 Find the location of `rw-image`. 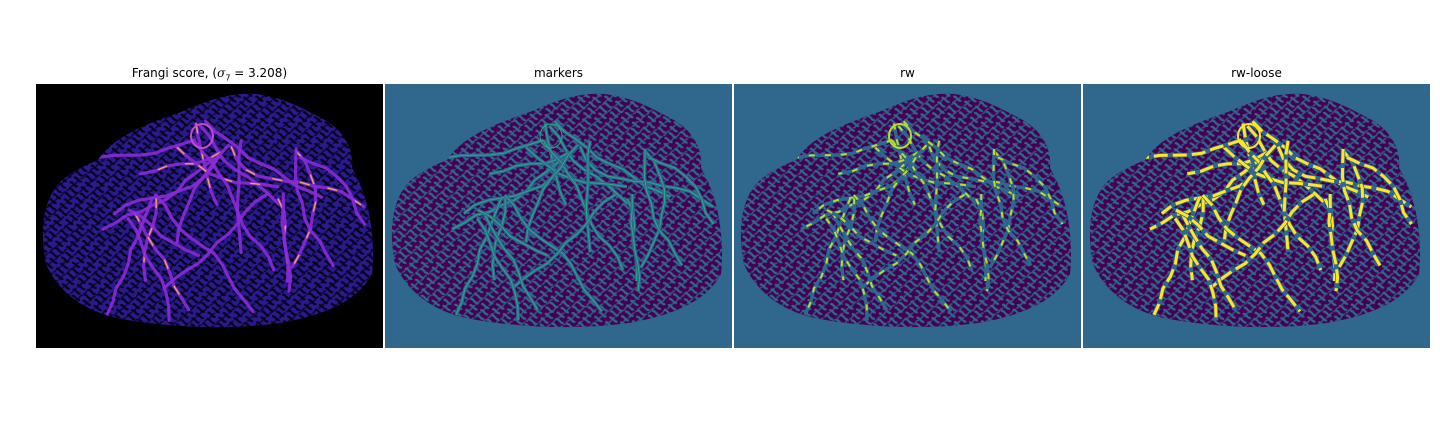

rw-image is located at coordinates (907, 216).